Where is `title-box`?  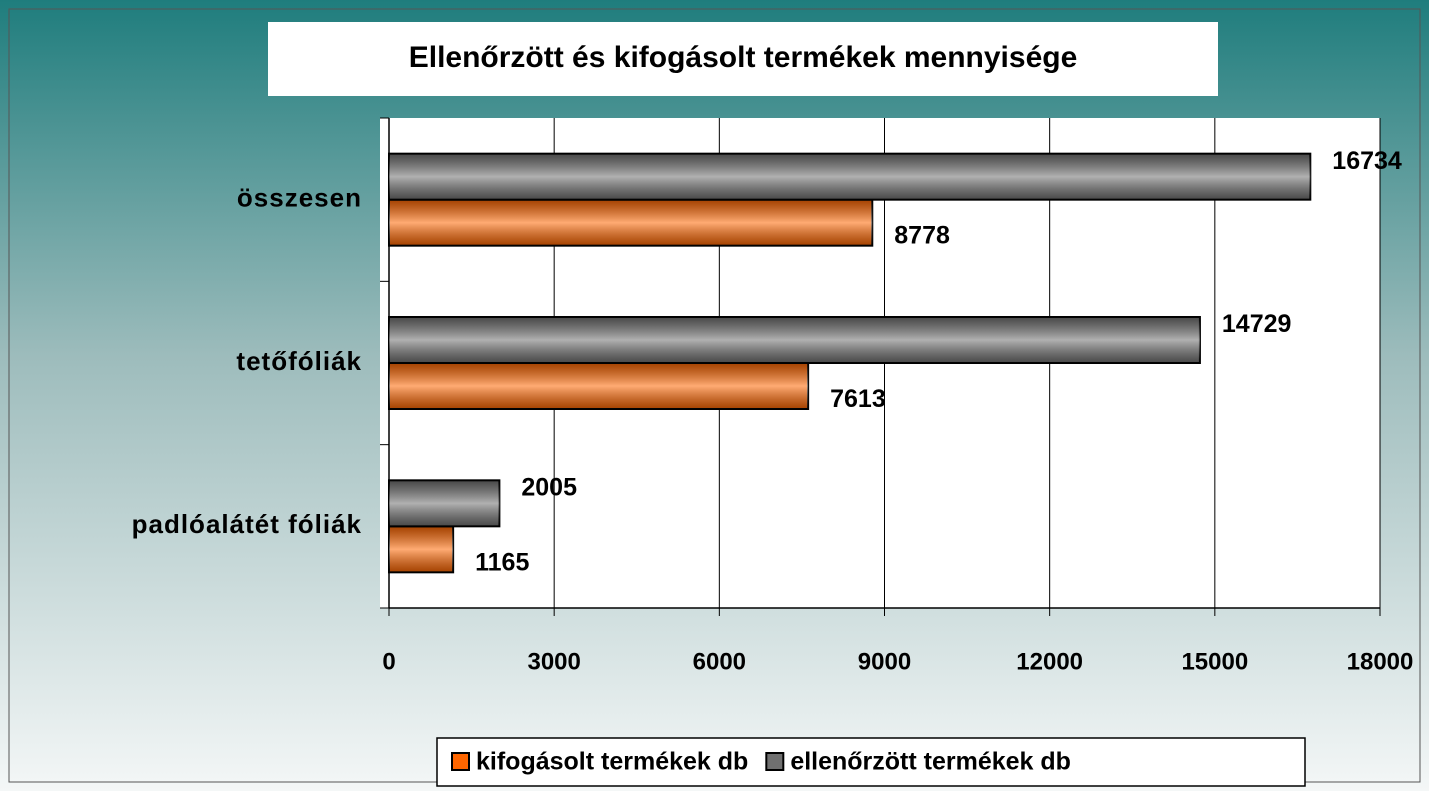
title-box is located at coordinates (743, 59).